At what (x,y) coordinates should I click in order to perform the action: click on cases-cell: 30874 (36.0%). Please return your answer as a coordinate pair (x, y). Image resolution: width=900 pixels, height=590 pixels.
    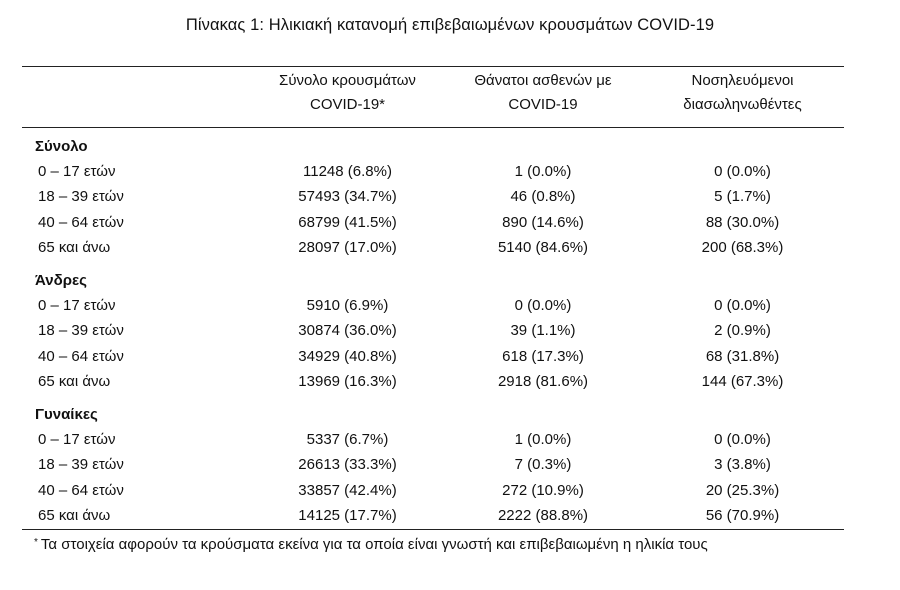
    Looking at the image, I should click on (347, 331).